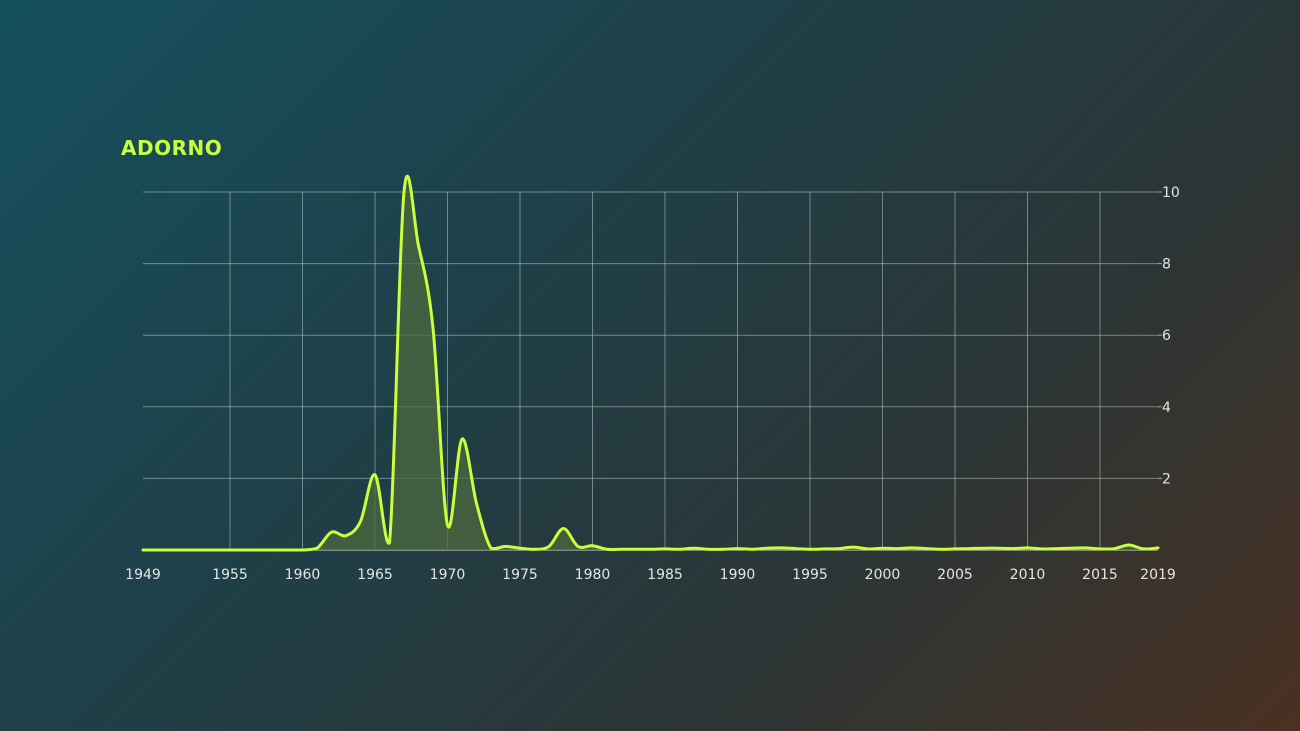  Describe the element at coordinates (1028, 575) in the screenshot. I see `x-tick-label: 2010` at that location.